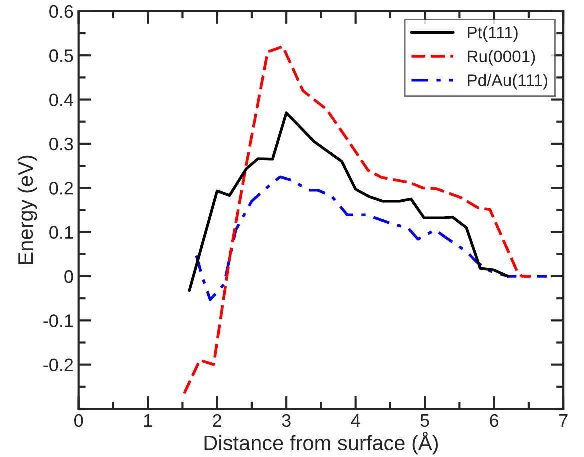 The image size is (584, 457). Describe the element at coordinates (59, 321) in the screenshot. I see `y-tick-label: -0.1` at that location.